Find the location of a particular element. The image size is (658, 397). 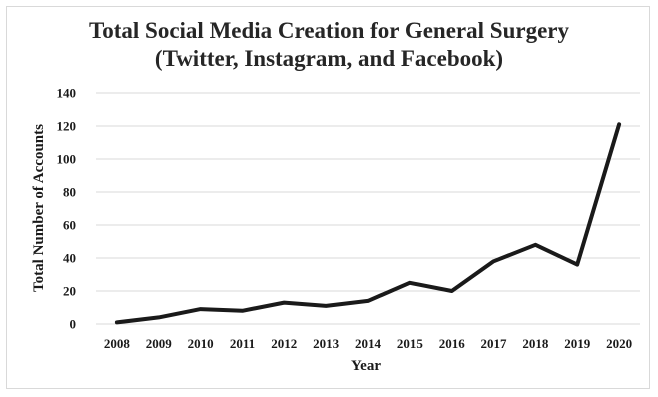

x-tick-label: 2008 is located at coordinates (117, 343).